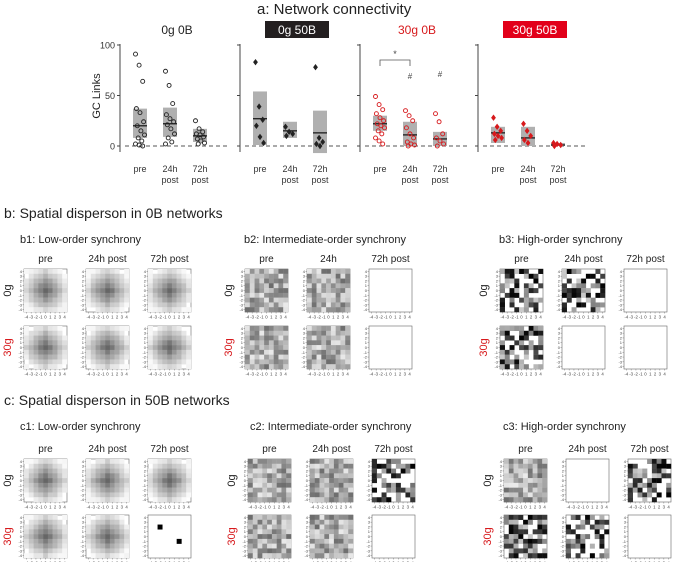 This screenshot has width=685, height=562. Describe the element at coordinates (588, 317) in the screenshot. I see `heatmap-x-tick-label: 1` at that location.